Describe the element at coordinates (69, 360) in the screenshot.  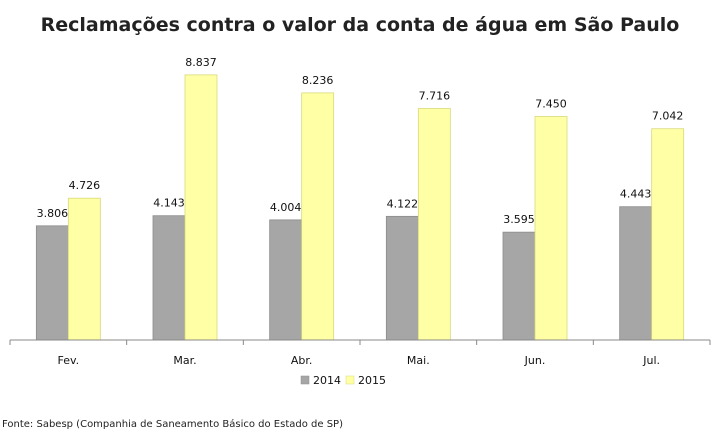
I see `x-tick-label-fev: Fev.` at that location.